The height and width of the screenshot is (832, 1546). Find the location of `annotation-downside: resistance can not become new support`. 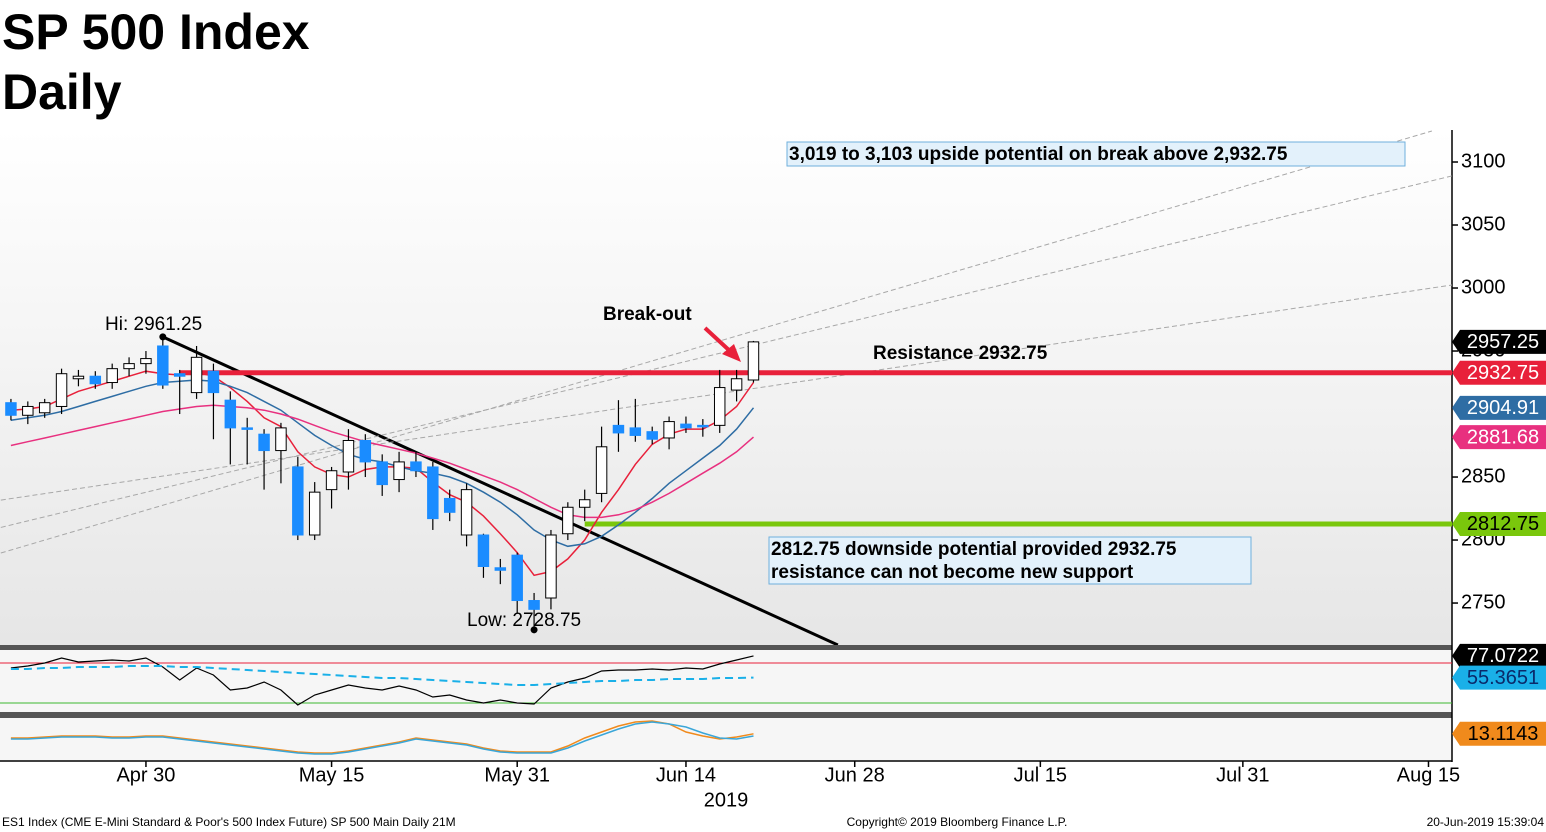

annotation-downside: resistance can not become new support is located at coordinates (952, 572).